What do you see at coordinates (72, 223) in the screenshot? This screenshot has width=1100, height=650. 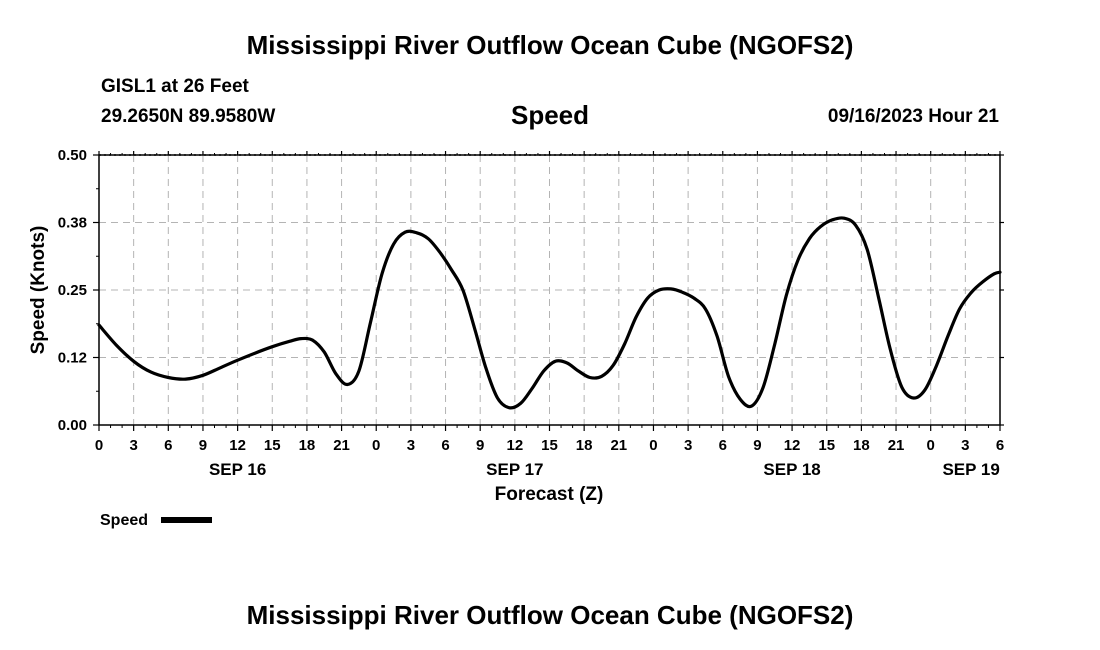 I see `y-tick-label: 0.38` at bounding box center [72, 223].